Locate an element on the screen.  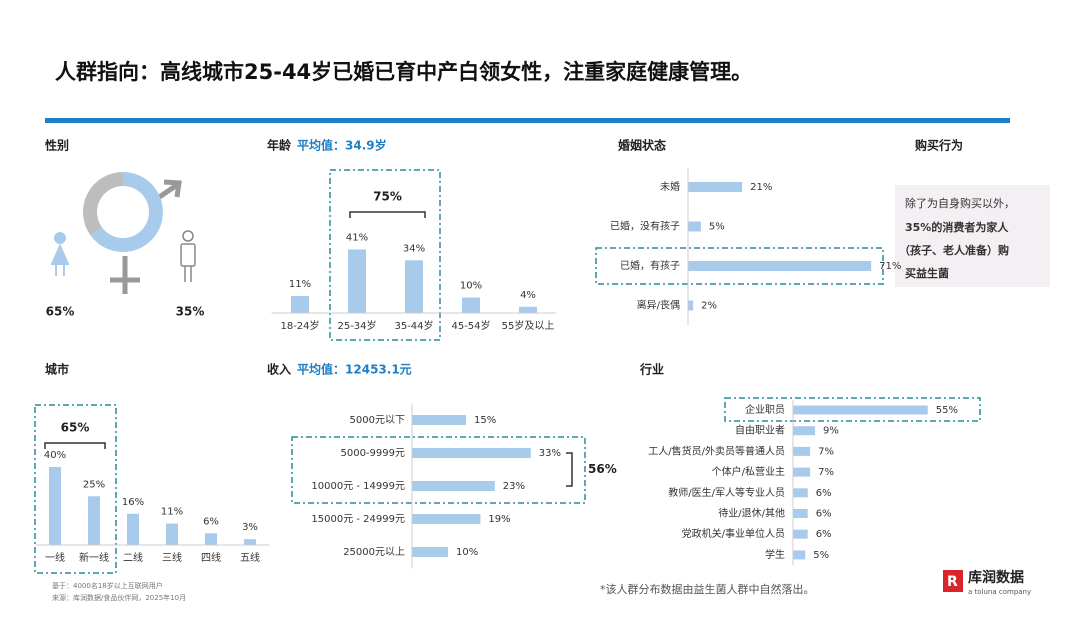
x-tick-label: 18-24岁 is located at coordinates (299, 325).